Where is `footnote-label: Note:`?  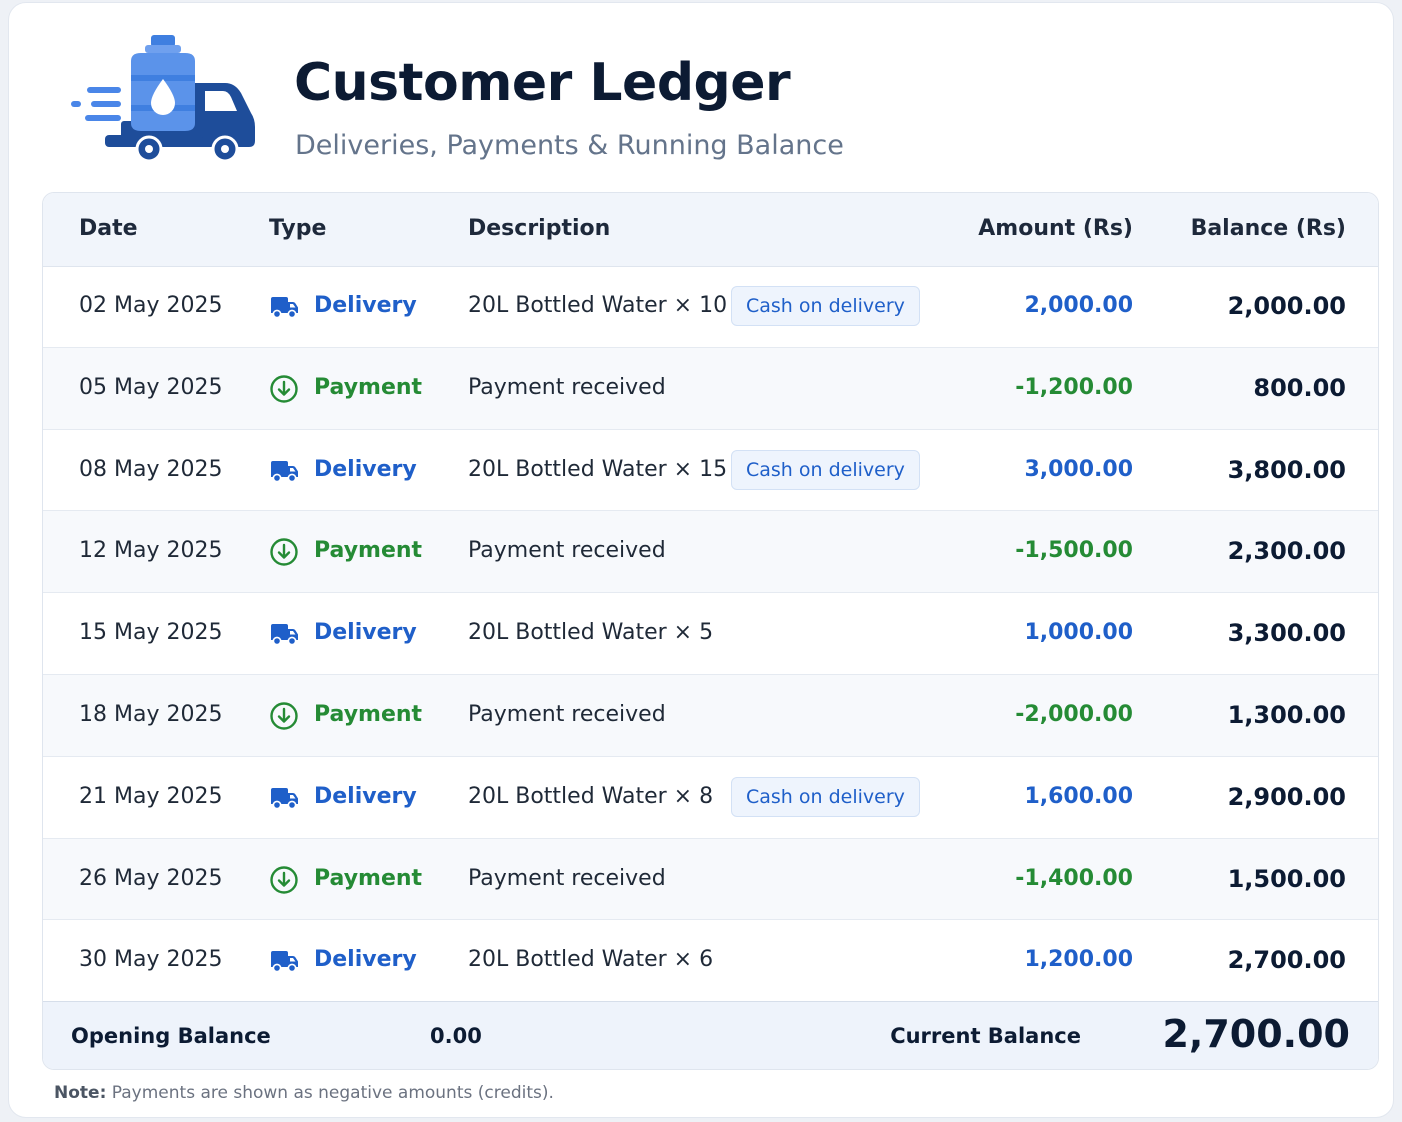
footnote-label: Note: is located at coordinates (80, 1093).